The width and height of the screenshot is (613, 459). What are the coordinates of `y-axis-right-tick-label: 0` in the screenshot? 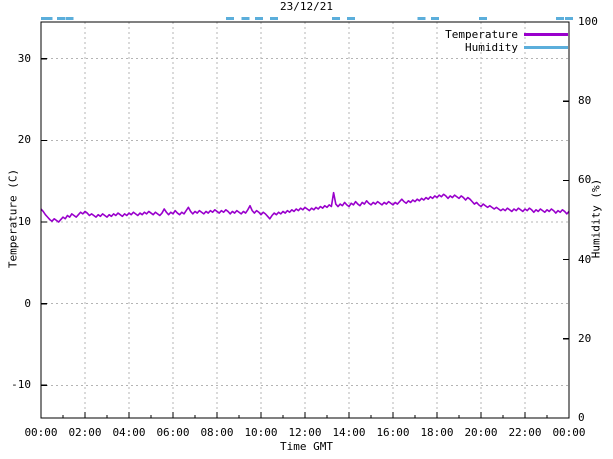 It's located at (581, 417).